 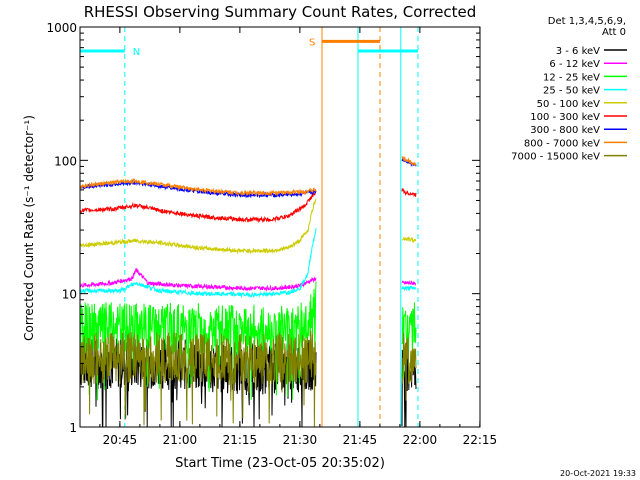 I want to click on legend-label-8: 7000 - 15000 keV, so click(x=555, y=157).